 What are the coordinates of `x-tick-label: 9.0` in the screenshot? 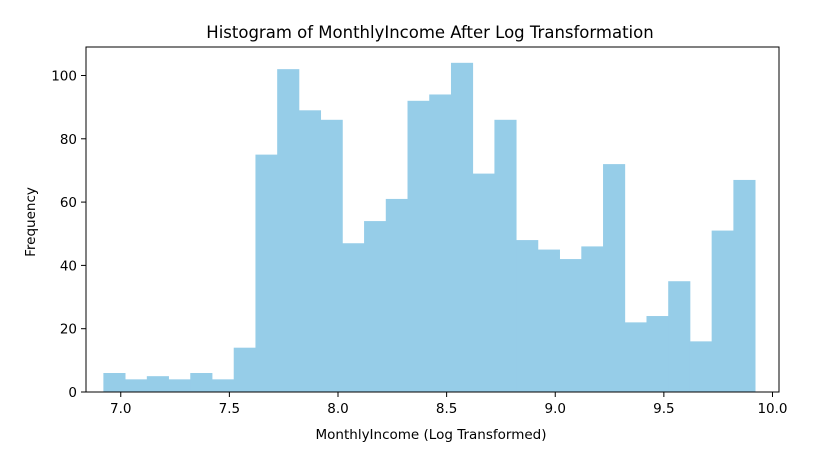 It's located at (554, 409).